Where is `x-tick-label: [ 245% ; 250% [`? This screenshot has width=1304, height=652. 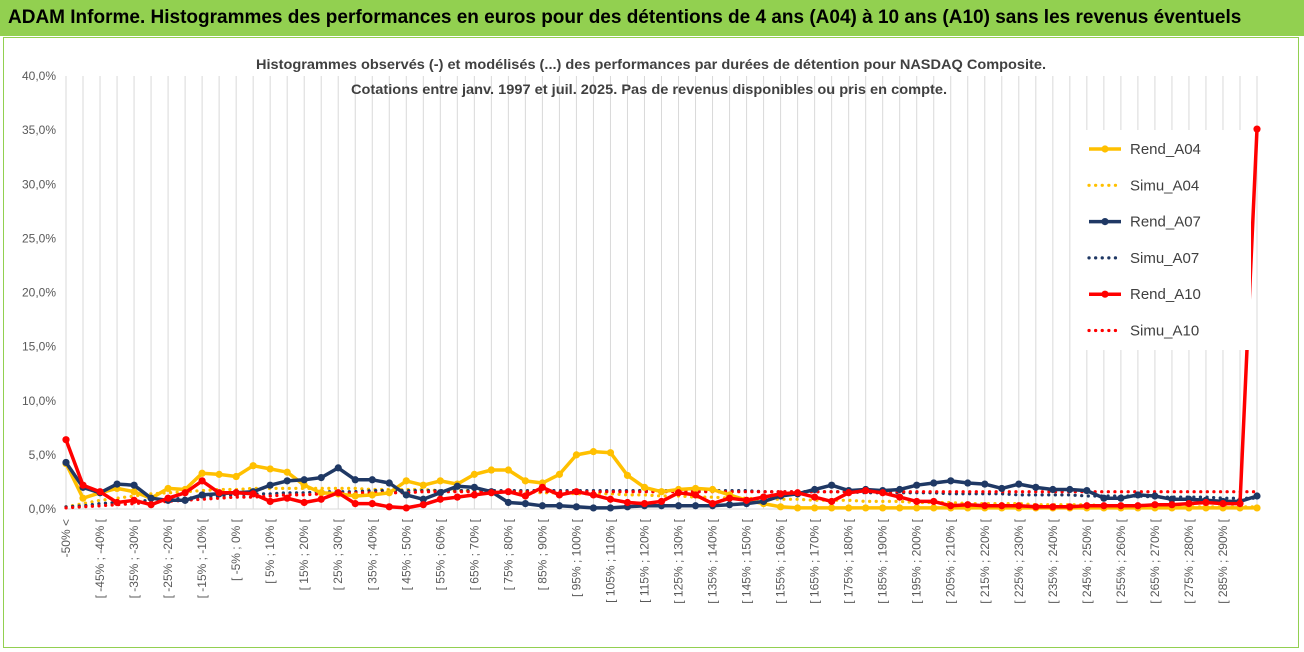 x-tick-label: [ 245% ; 250% [ is located at coordinates (1087, 560).